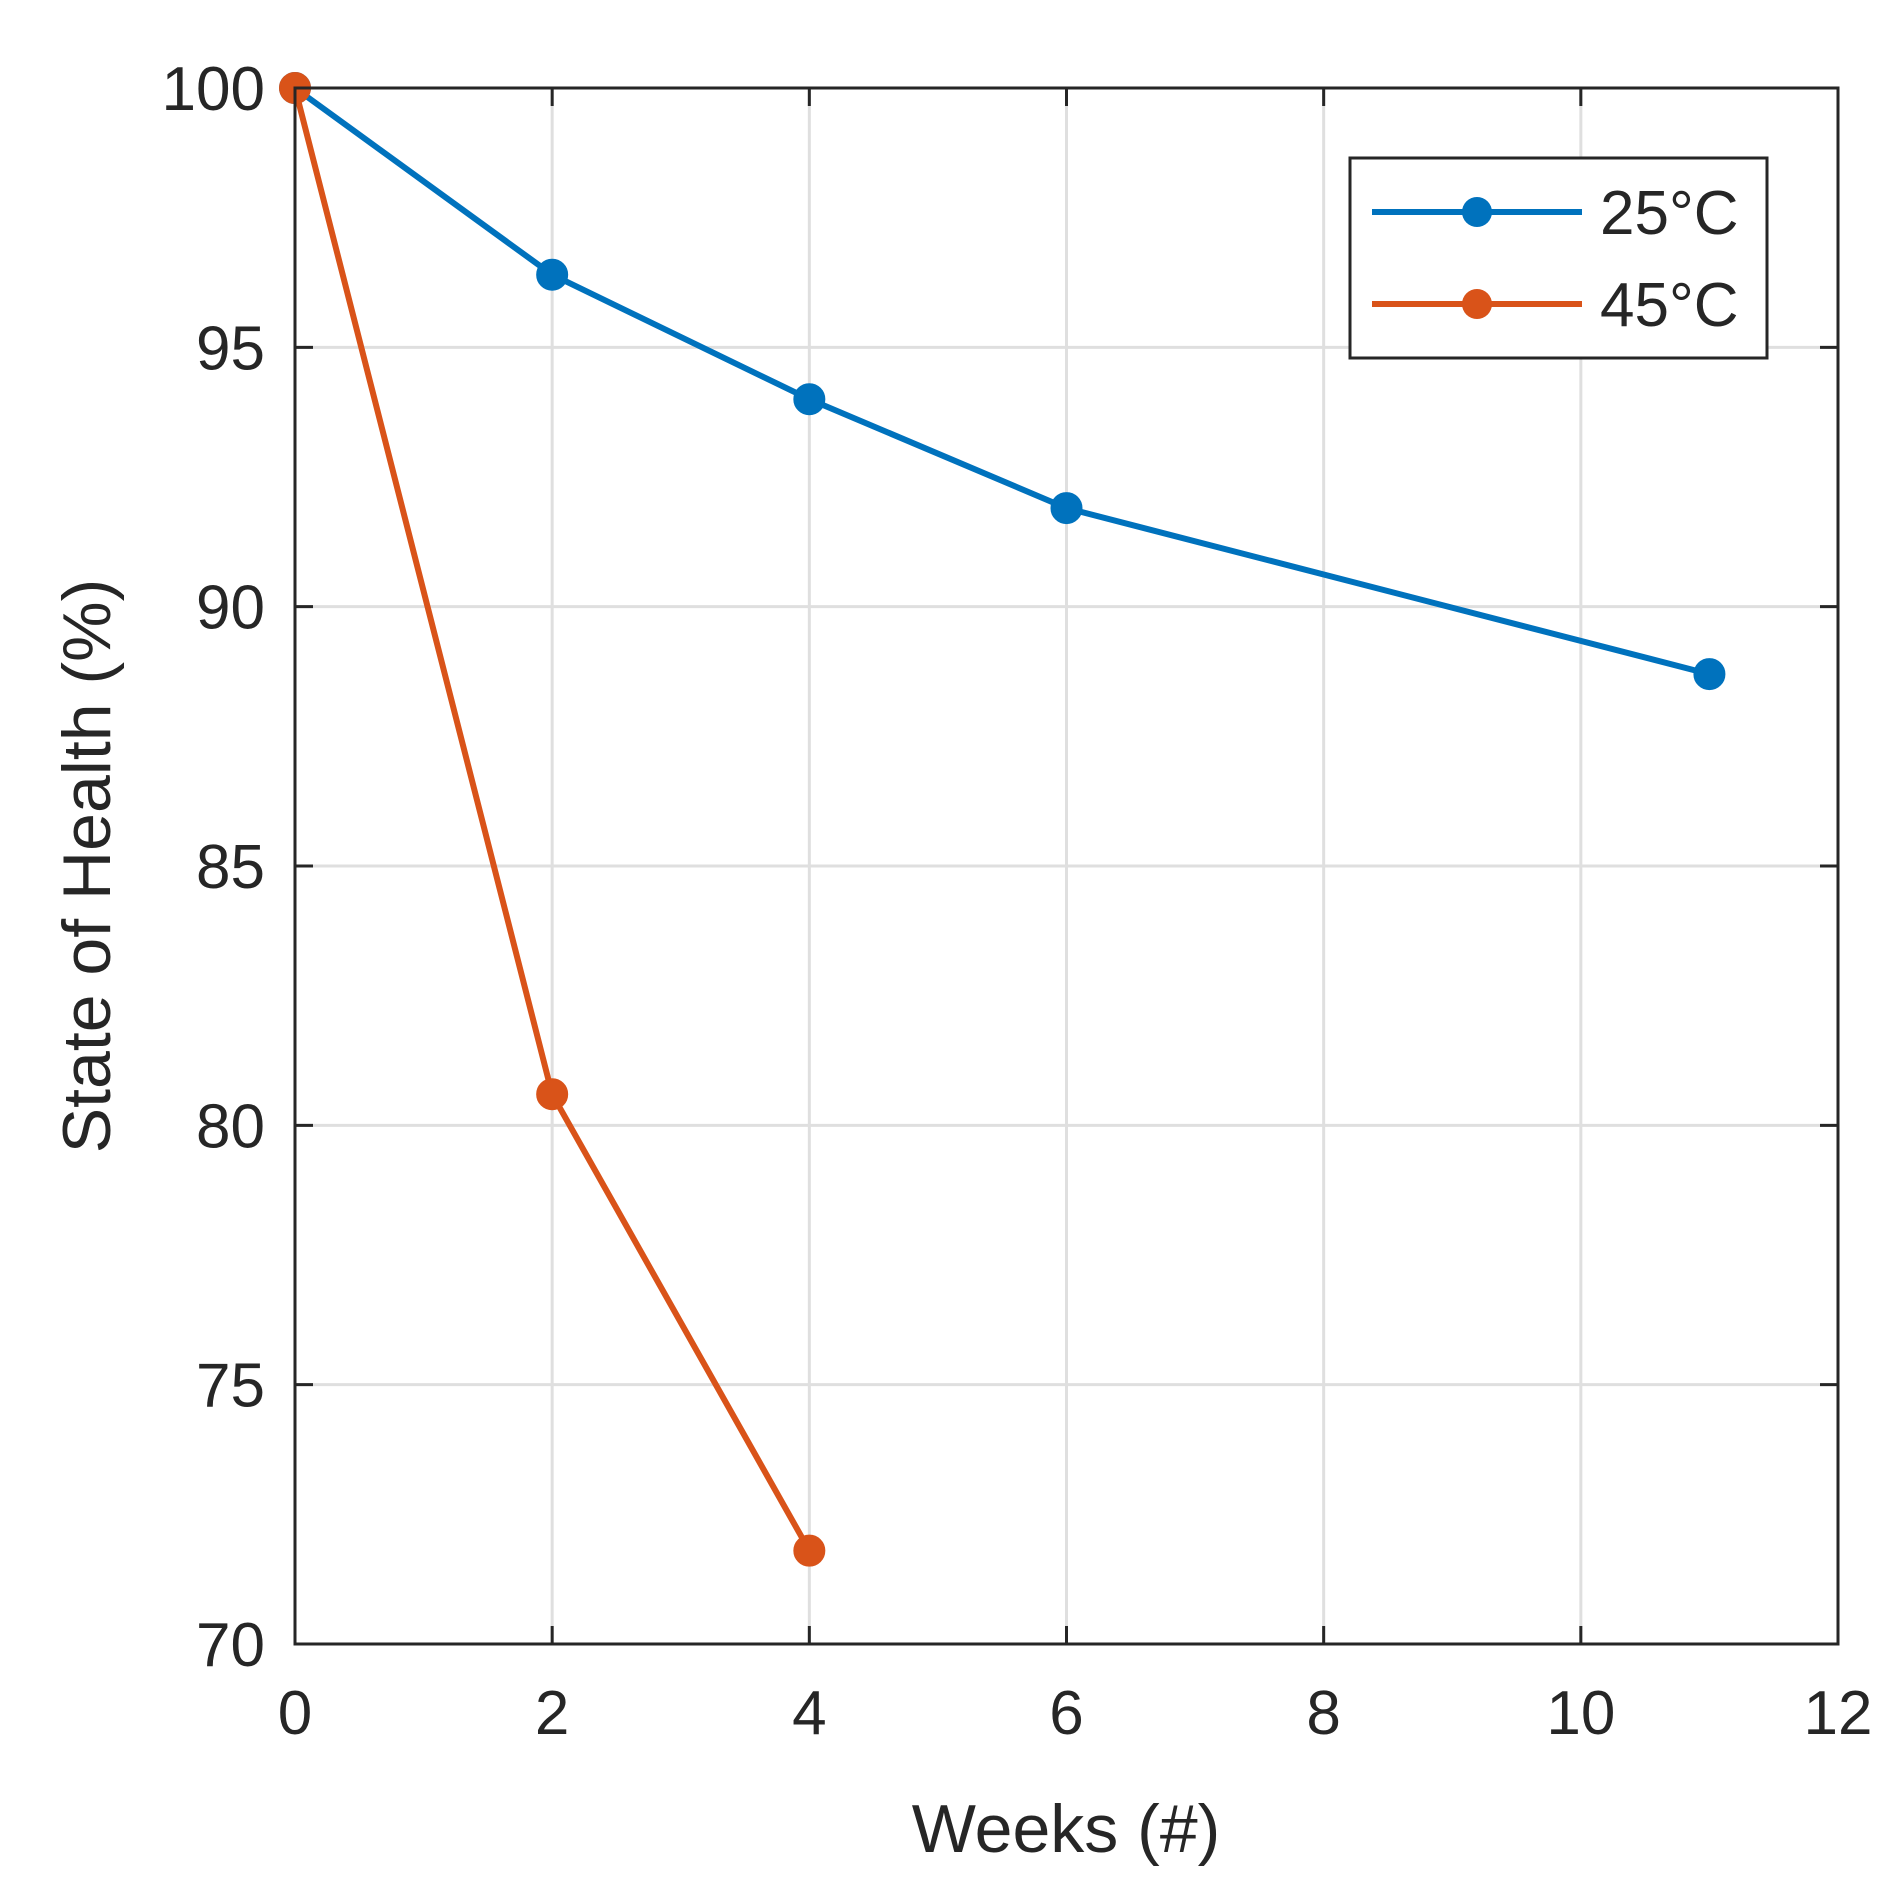 Image resolution: width=1894 pixels, height=1890 pixels. Describe the element at coordinates (809, 1713) in the screenshot. I see `x-tick-label: 4` at that location.